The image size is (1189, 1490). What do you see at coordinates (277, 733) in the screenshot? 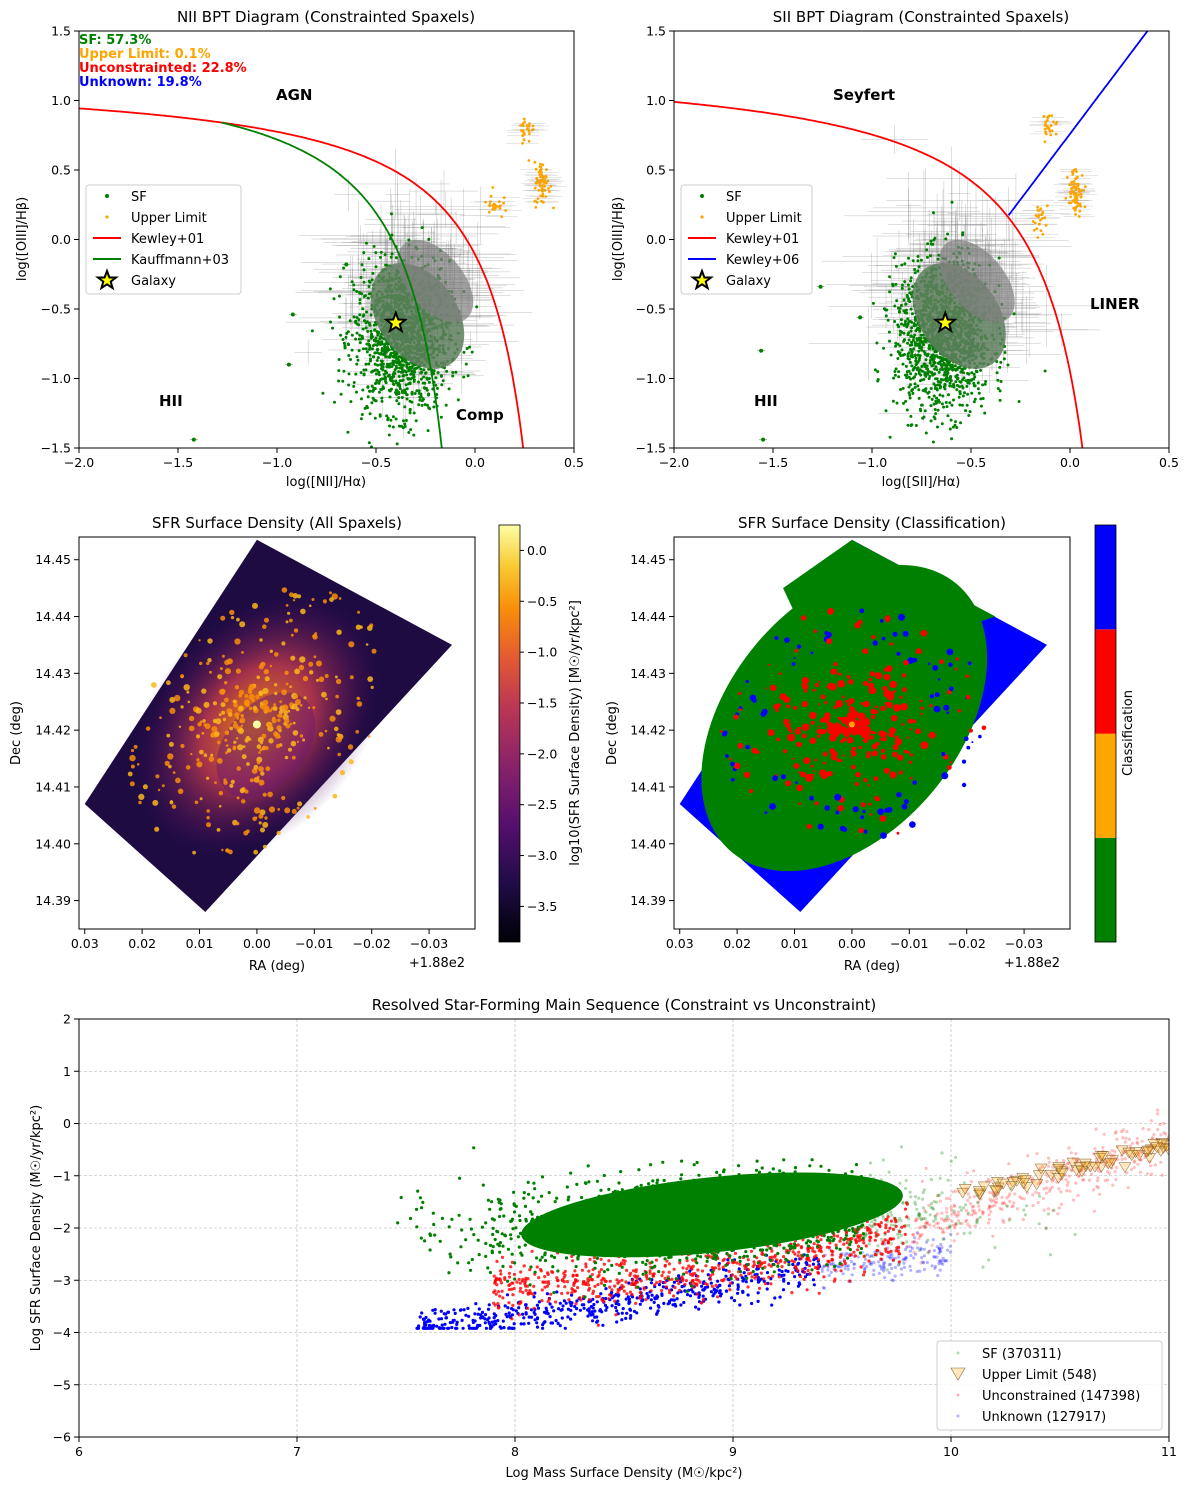
I see `sfr-map-frame` at bounding box center [277, 733].